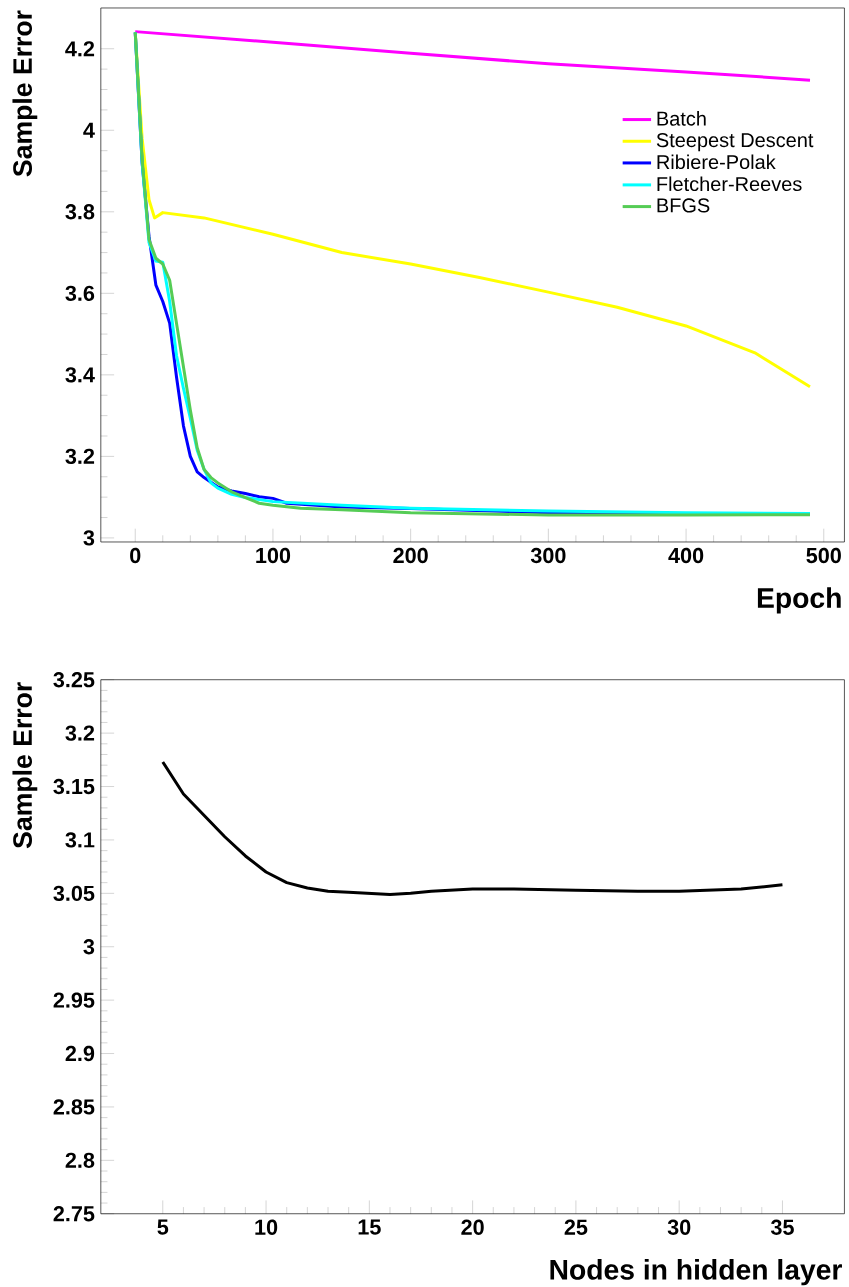 The width and height of the screenshot is (849, 1287). I want to click on legend-label: BFGS, so click(683, 205).